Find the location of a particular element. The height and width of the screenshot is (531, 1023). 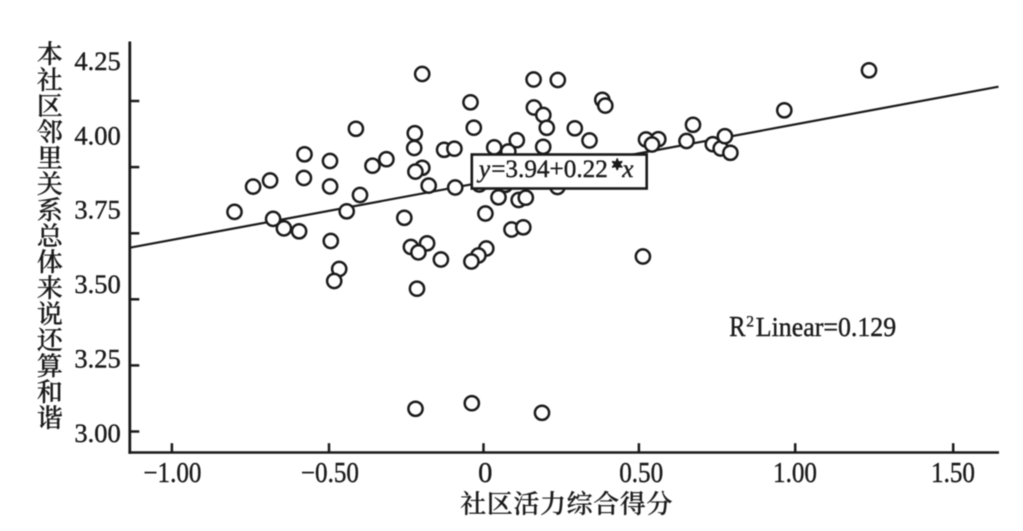

svg-text: 3.00 is located at coordinates (97, 433).